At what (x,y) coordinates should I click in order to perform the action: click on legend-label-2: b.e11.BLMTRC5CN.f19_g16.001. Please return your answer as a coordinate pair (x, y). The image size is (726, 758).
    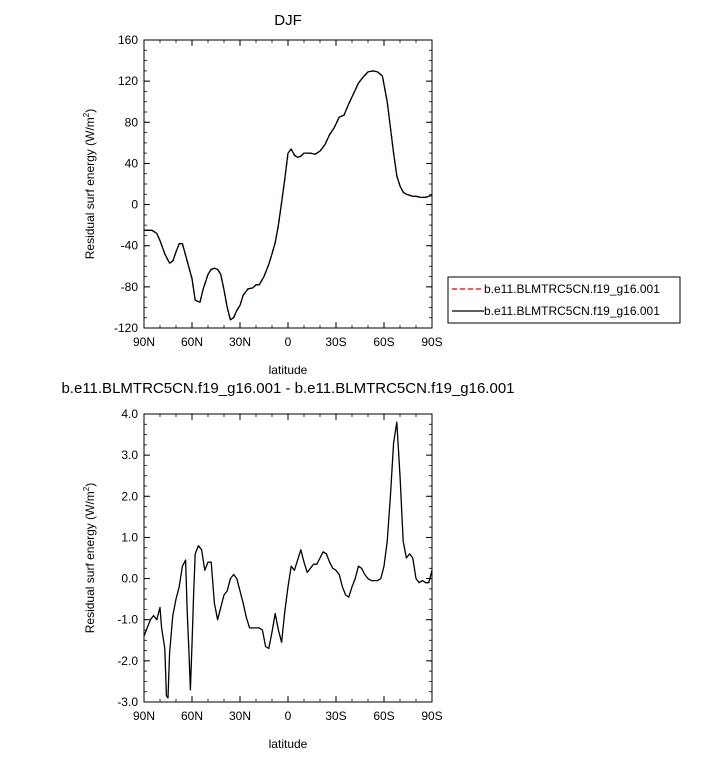
    Looking at the image, I should click on (572, 311).